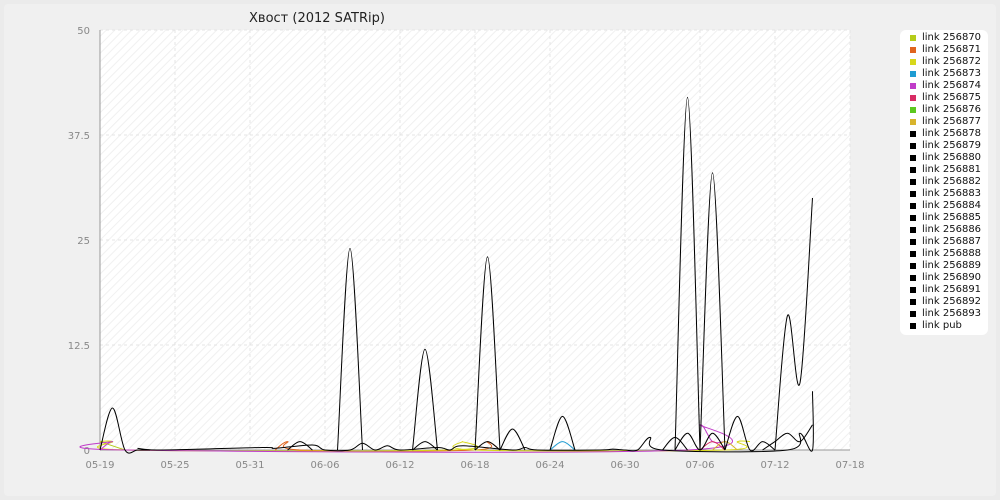  What do you see at coordinates (174, 465) in the screenshot?
I see `x-tick-label: 05-25` at bounding box center [174, 465].